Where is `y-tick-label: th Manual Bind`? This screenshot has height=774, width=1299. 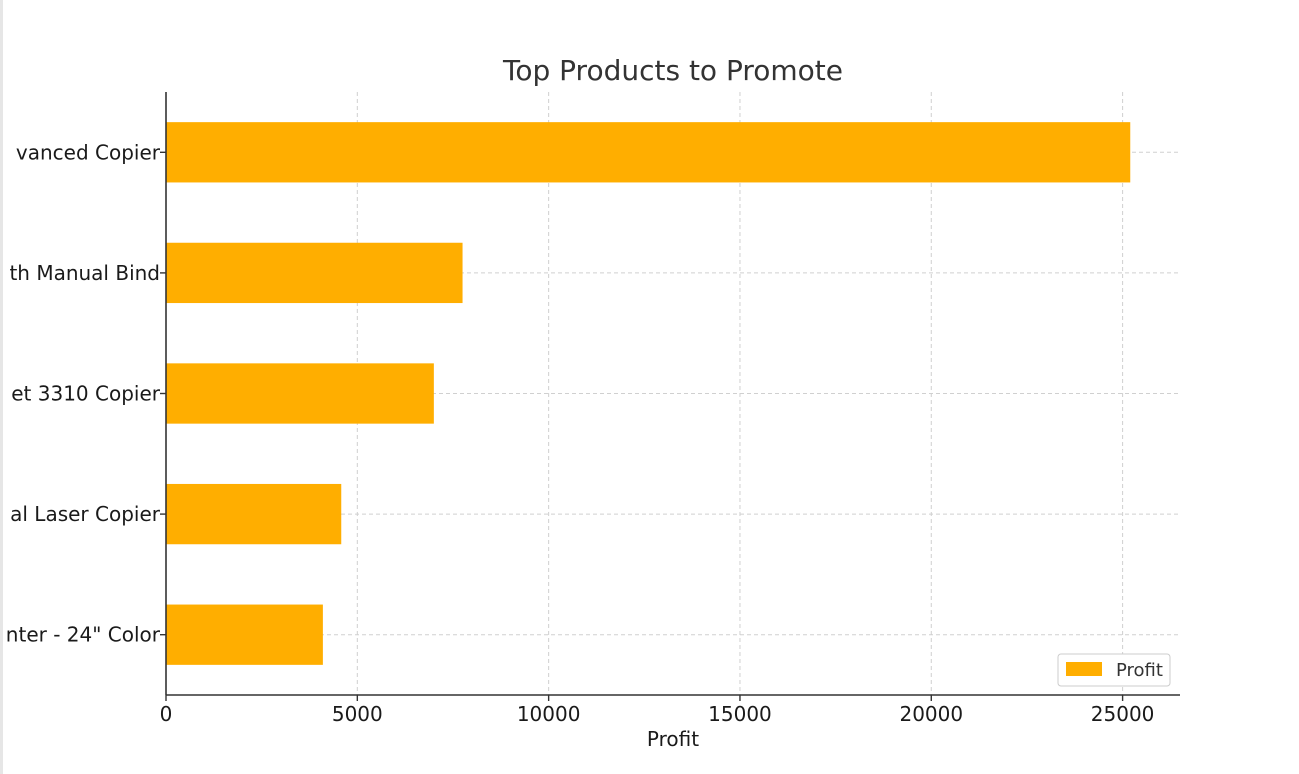 y-tick-label: th Manual Bind is located at coordinates (84, 273).